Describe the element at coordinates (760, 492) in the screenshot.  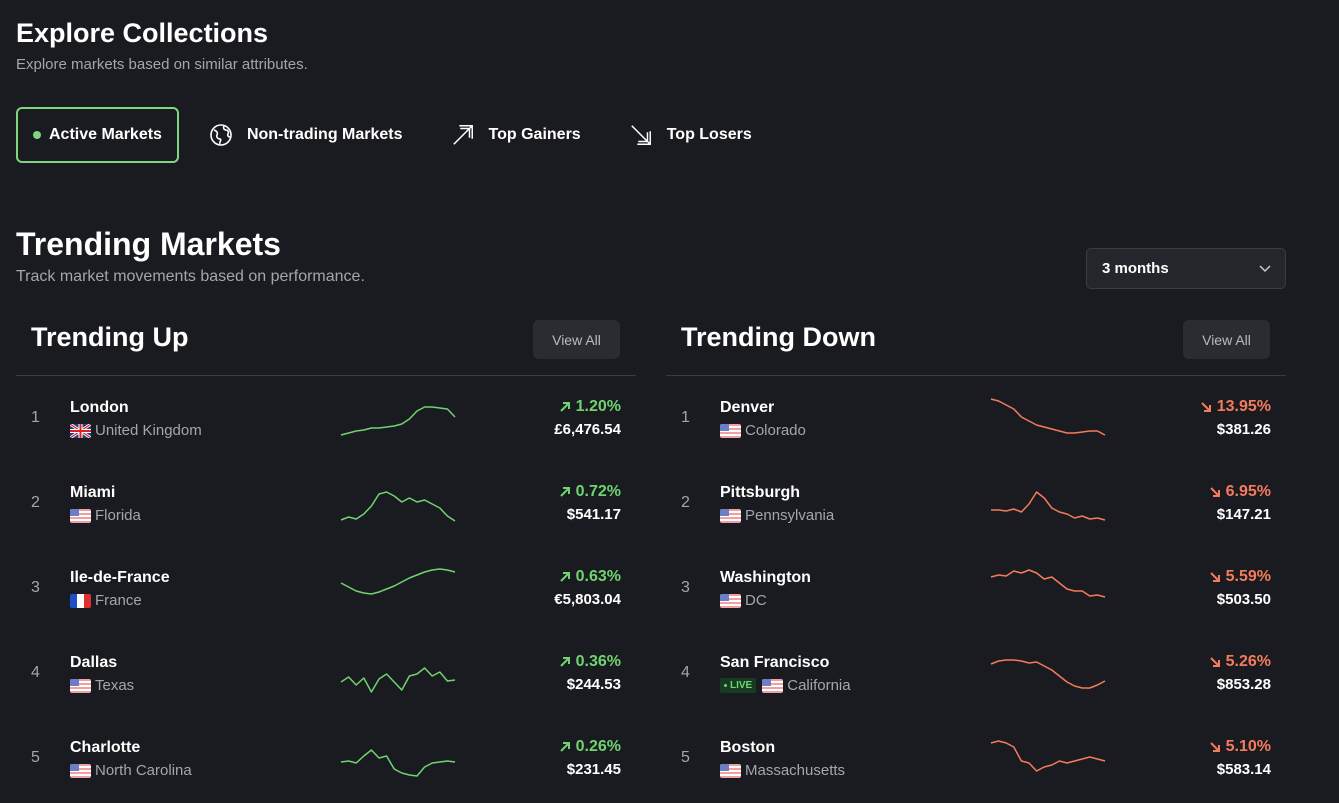
I see `market-name: Pittsburgh` at that location.